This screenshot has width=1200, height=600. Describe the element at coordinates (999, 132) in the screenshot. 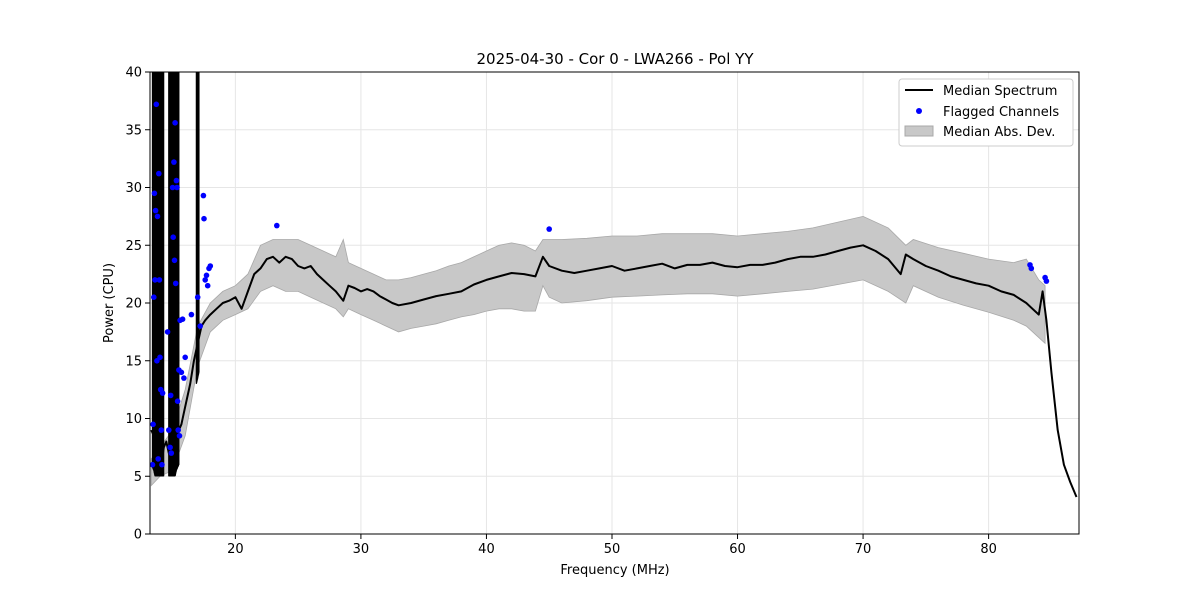

I see `legend-label-mad: Median Abs. Dev.` at that location.